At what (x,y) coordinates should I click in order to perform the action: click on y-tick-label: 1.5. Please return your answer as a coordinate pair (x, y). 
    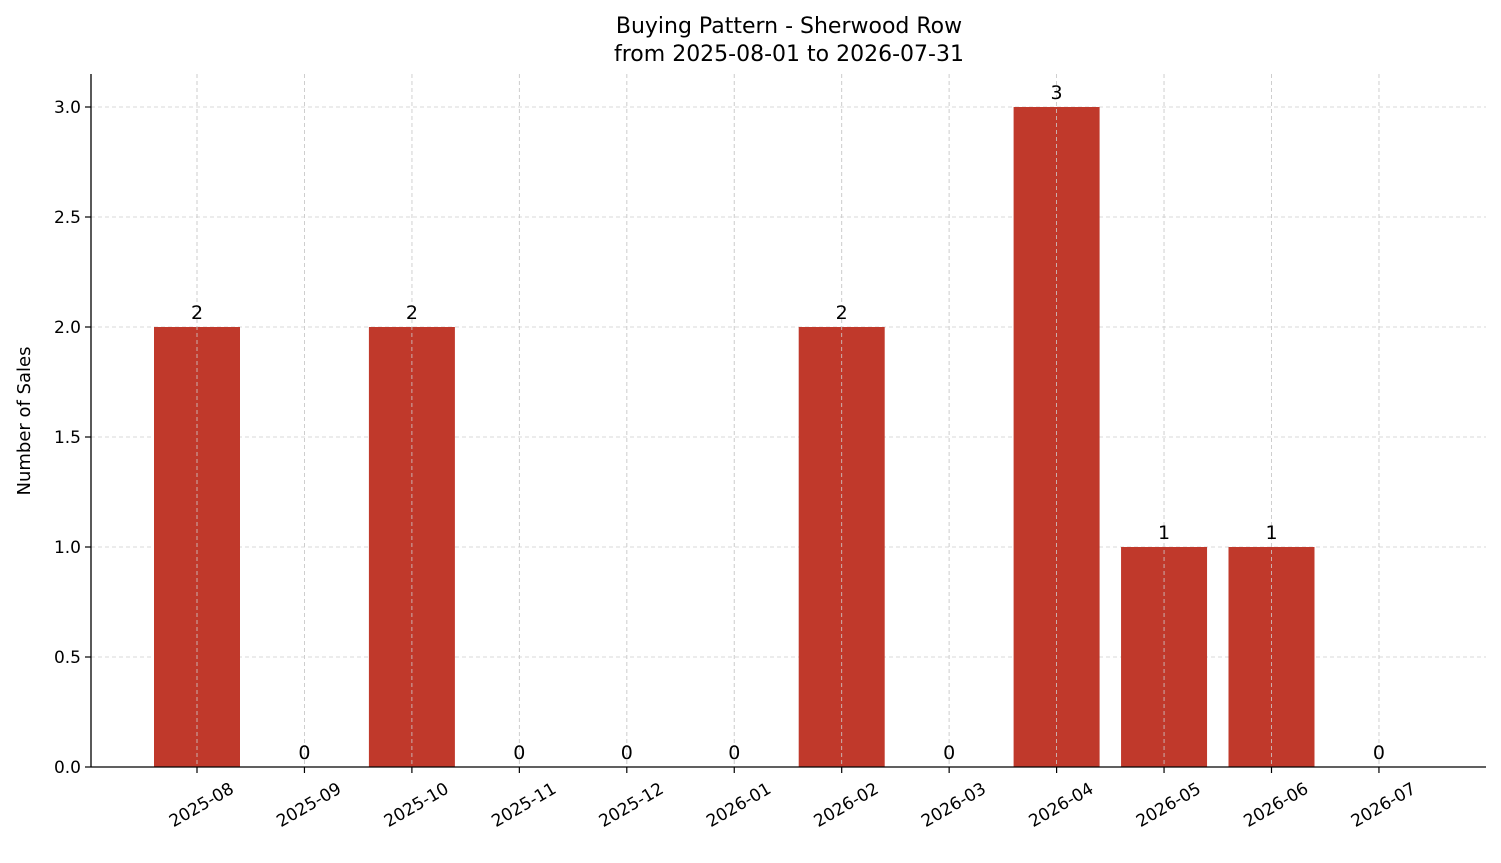
    Looking at the image, I should click on (67, 438).